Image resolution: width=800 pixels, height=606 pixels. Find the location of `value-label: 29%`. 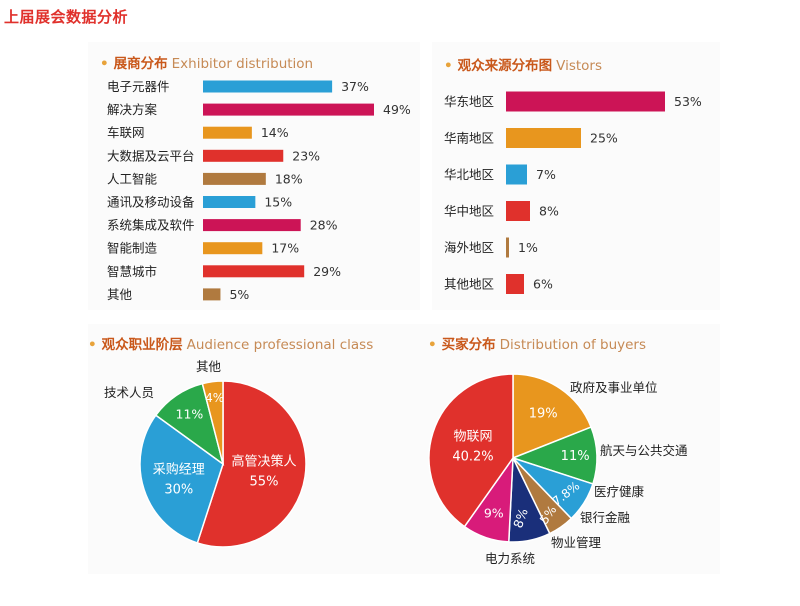

value-label: 29% is located at coordinates (327, 271).